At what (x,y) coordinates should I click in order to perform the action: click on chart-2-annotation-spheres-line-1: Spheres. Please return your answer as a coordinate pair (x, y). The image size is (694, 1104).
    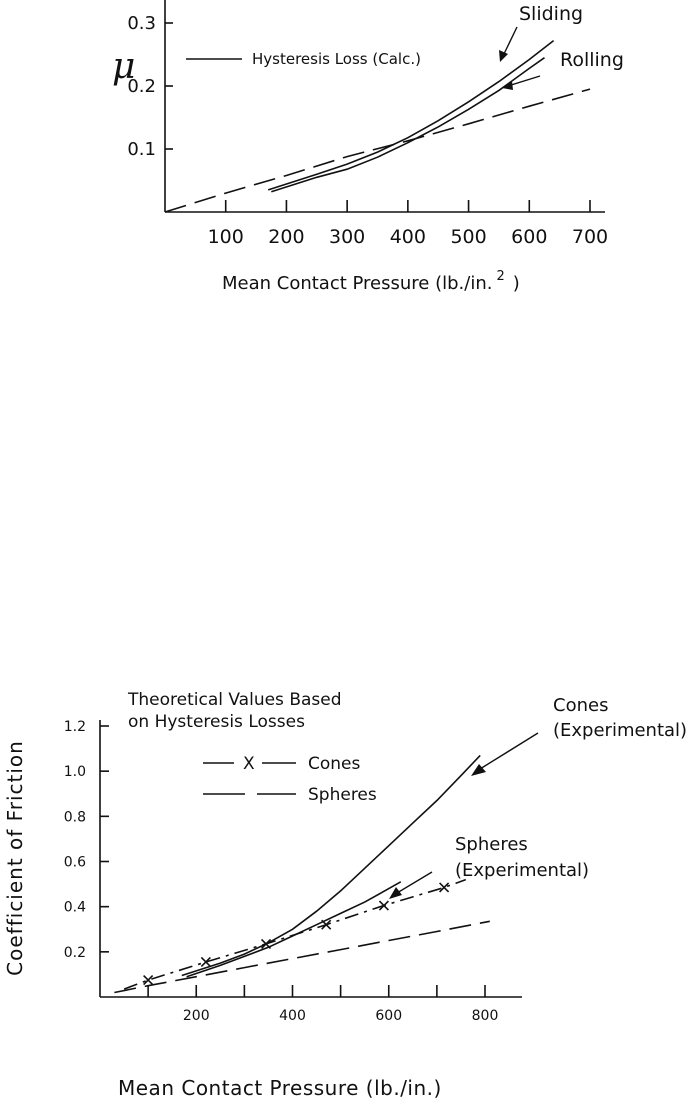
    Looking at the image, I should click on (491, 844).